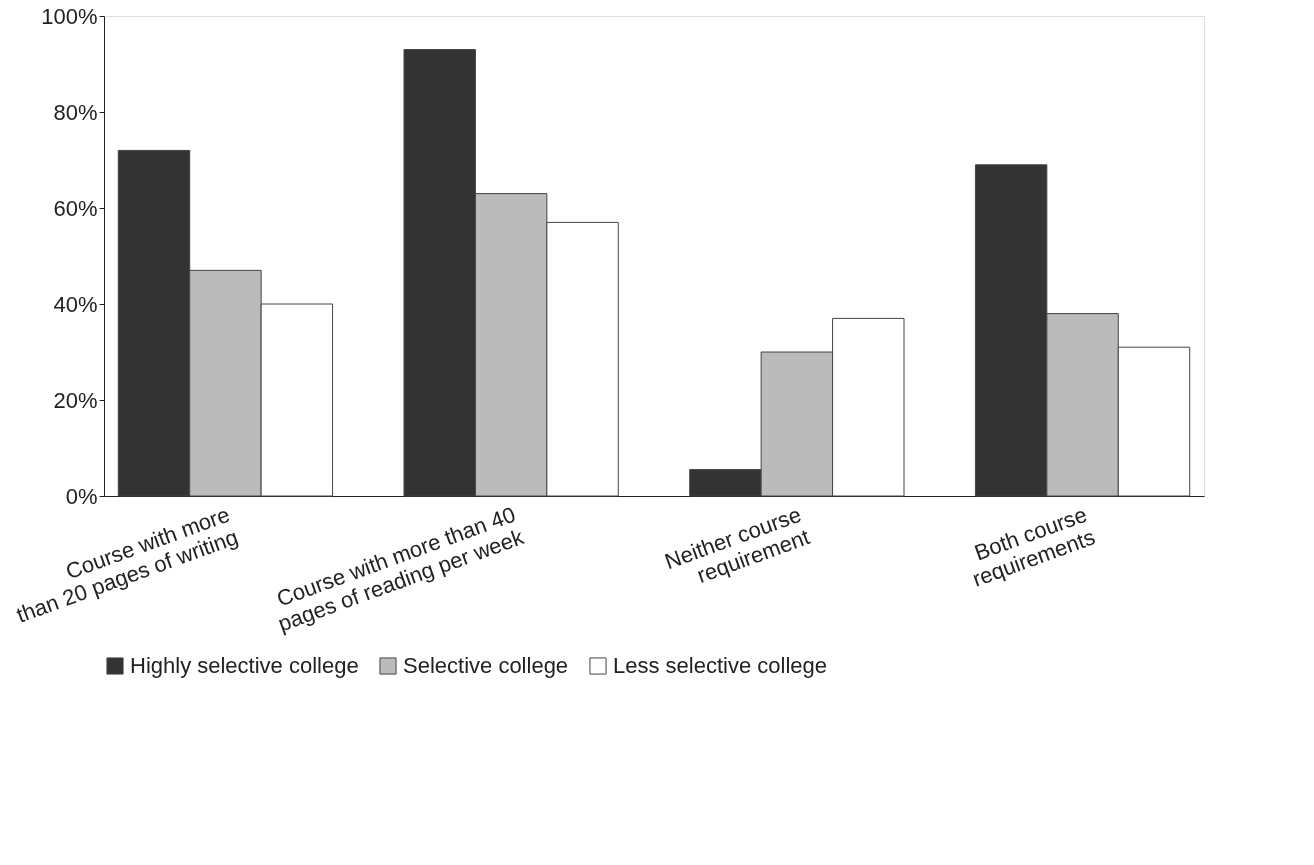 The height and width of the screenshot is (865, 1314). I want to click on y-tick-label: 0%, so click(81, 496).